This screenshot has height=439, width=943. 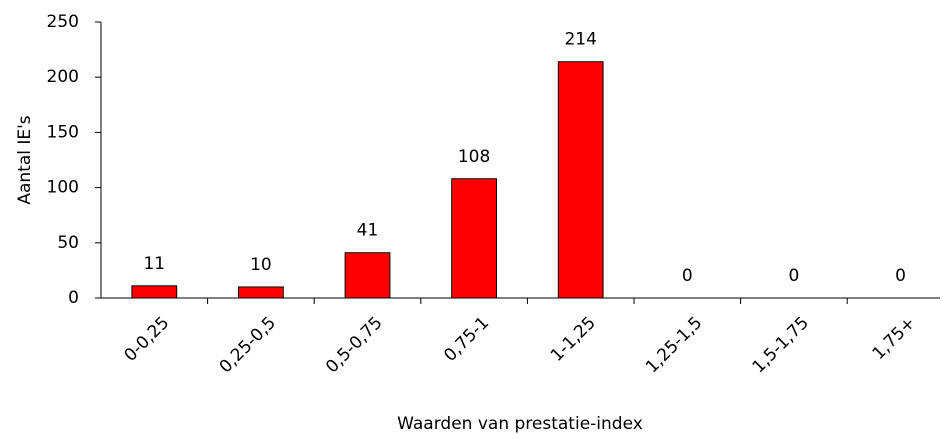 I want to click on x-tick-label: 1,25-1,5, so click(x=674, y=345).